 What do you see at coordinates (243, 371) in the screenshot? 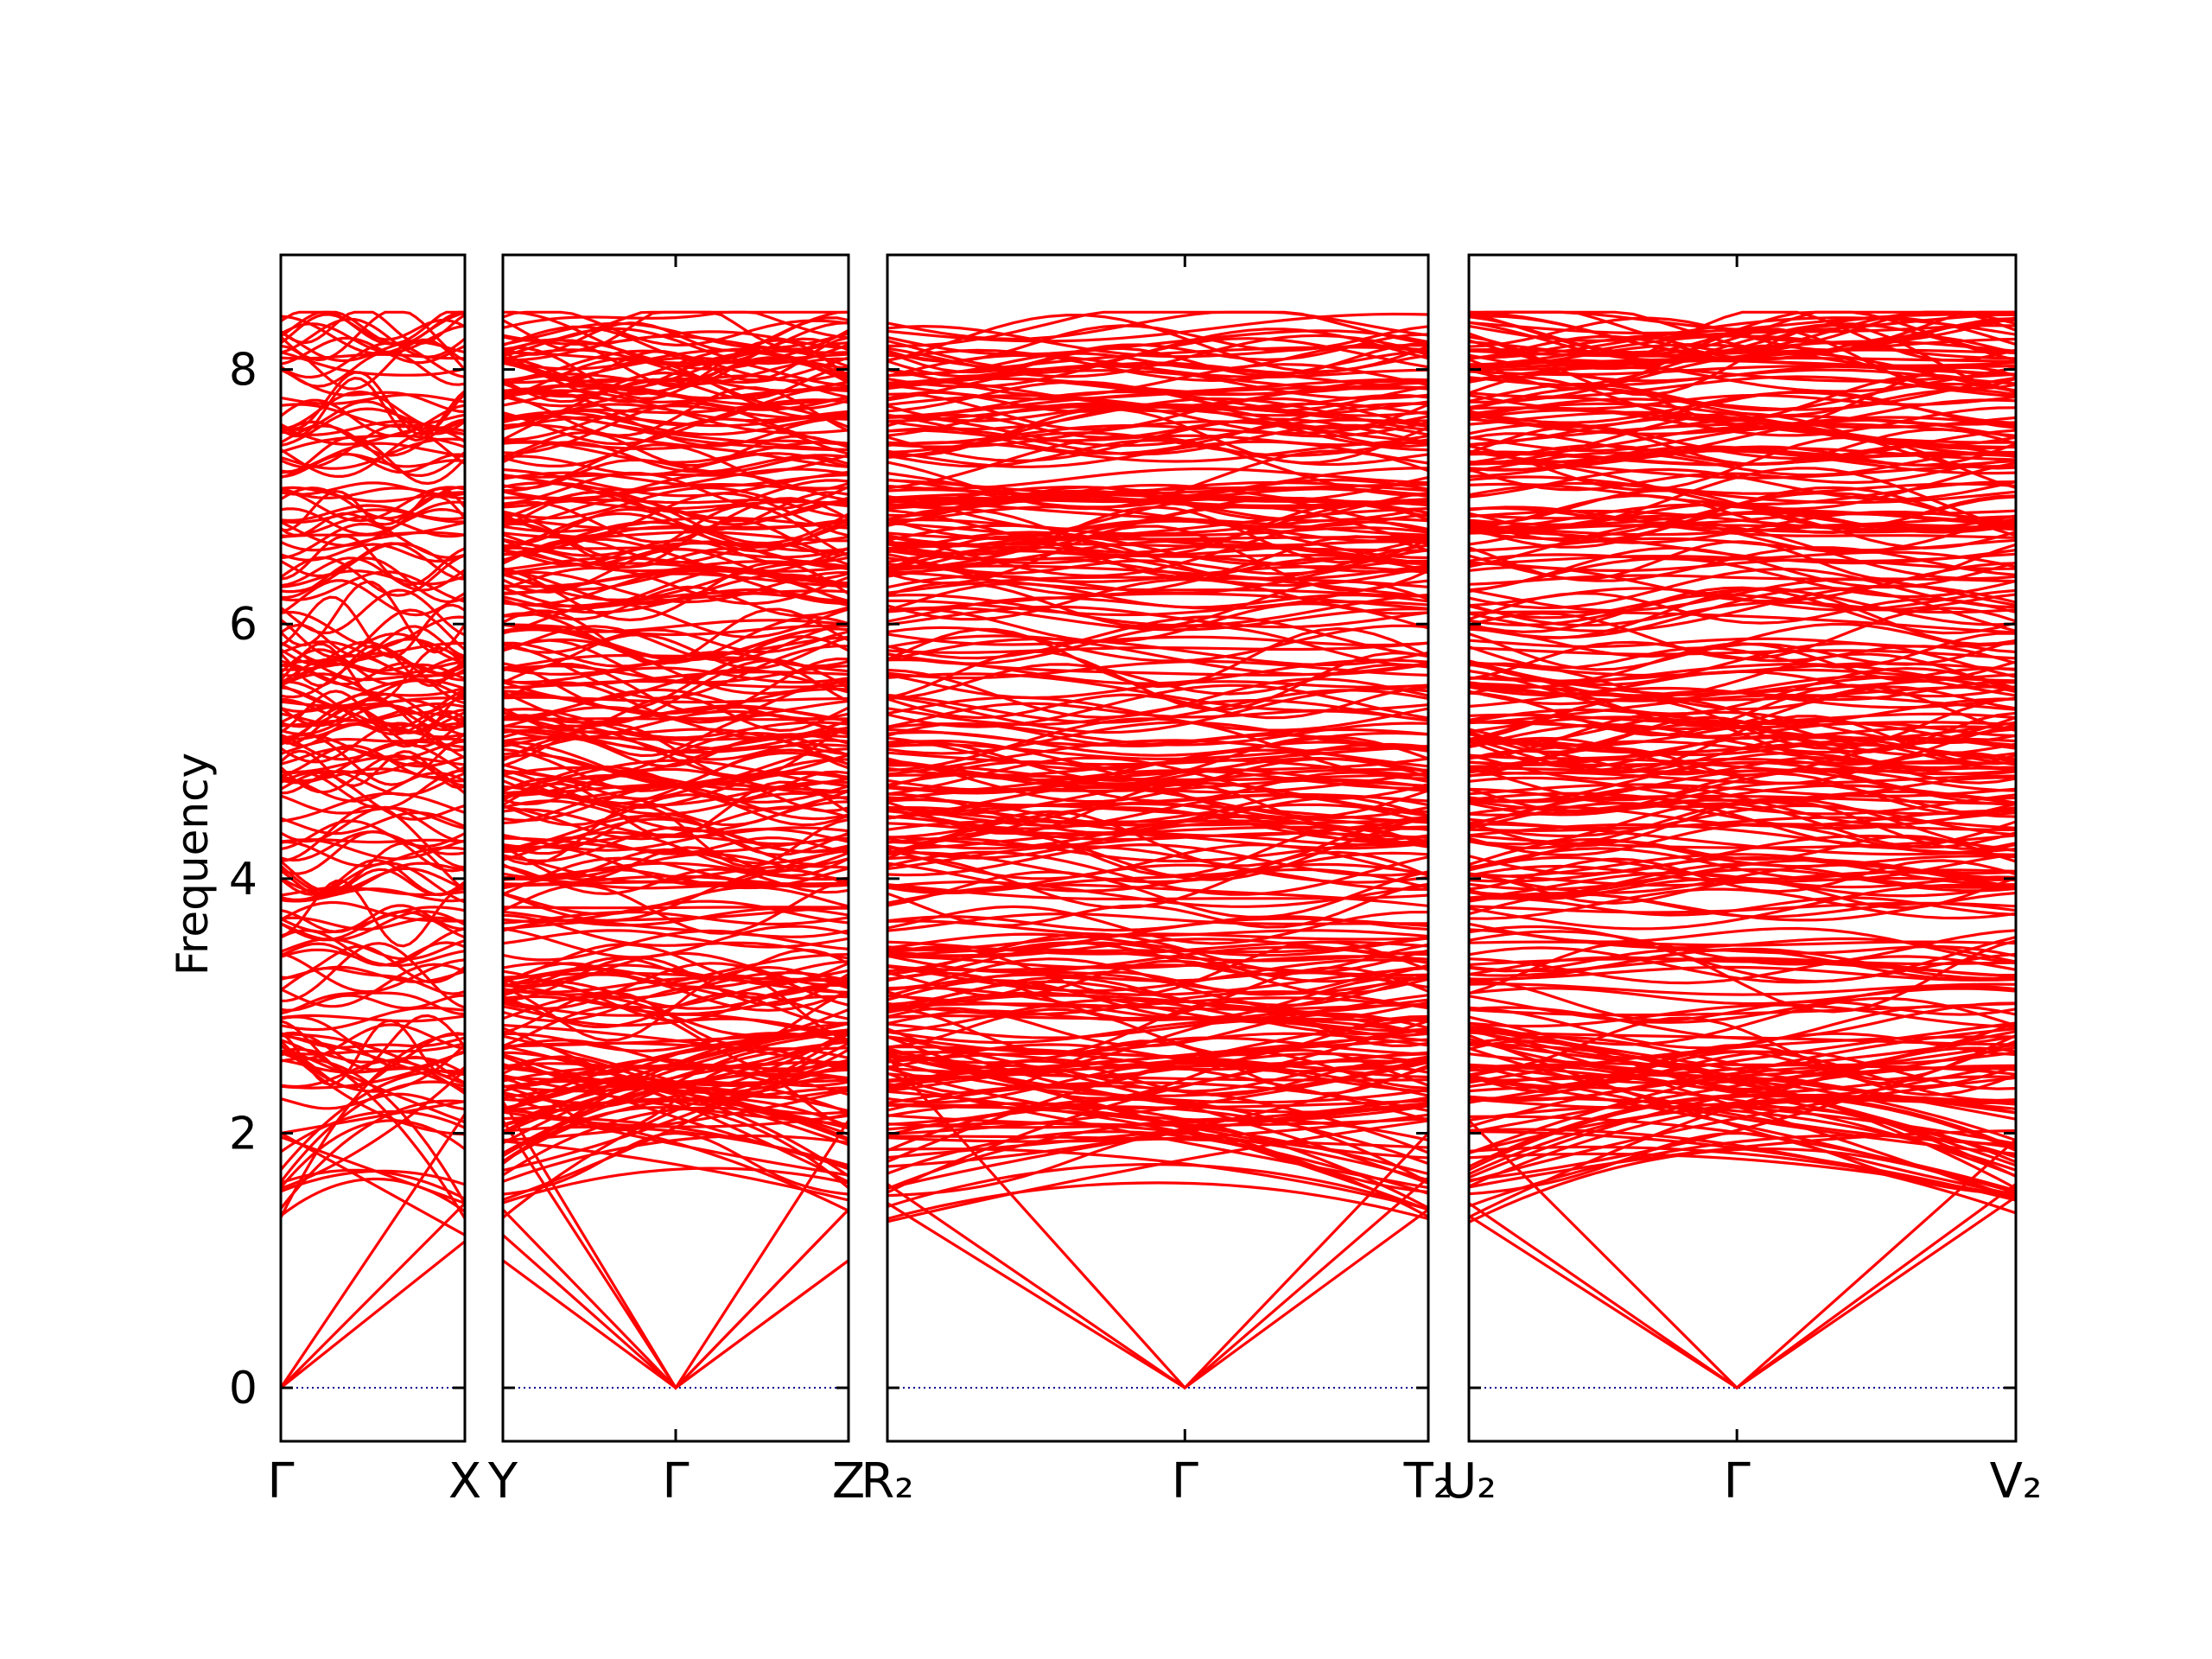
I see `y-tick-label: 8` at bounding box center [243, 371].